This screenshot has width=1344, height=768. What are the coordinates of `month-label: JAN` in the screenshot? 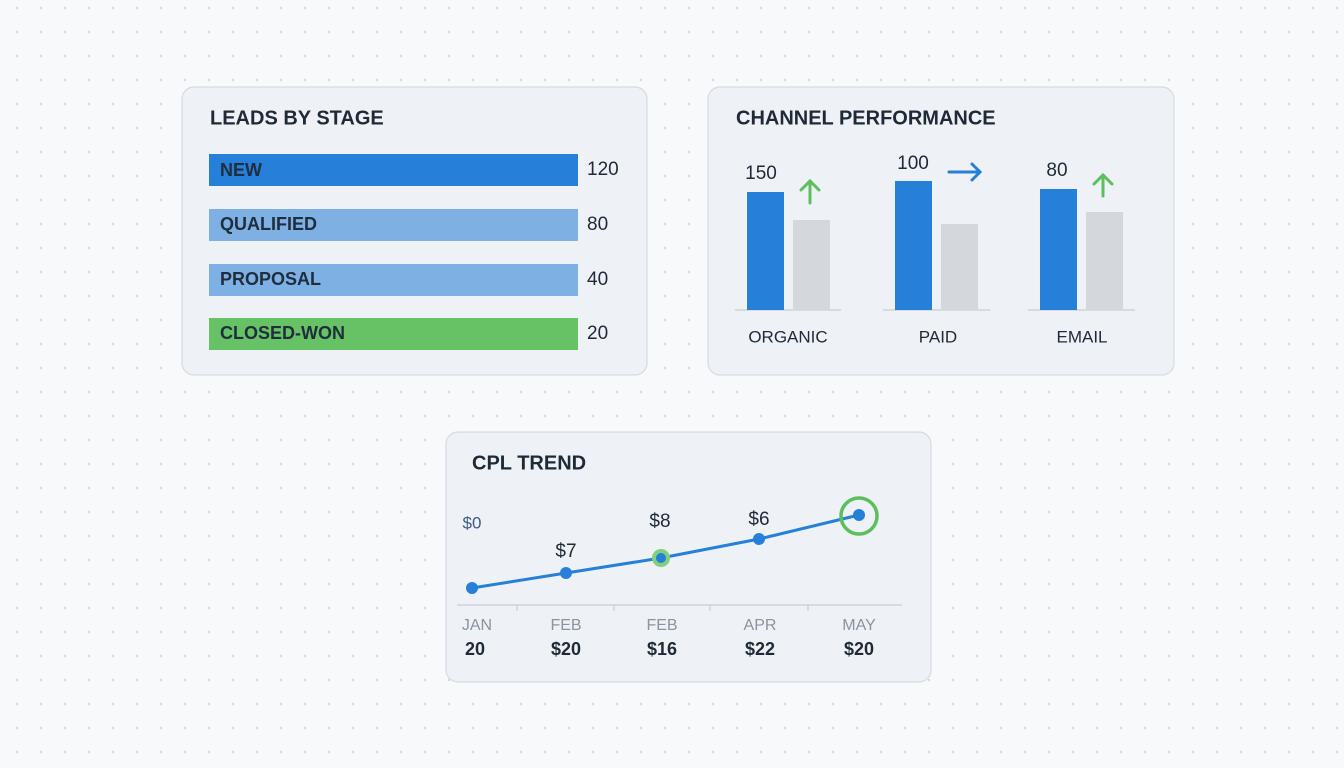 It's located at (477, 625).